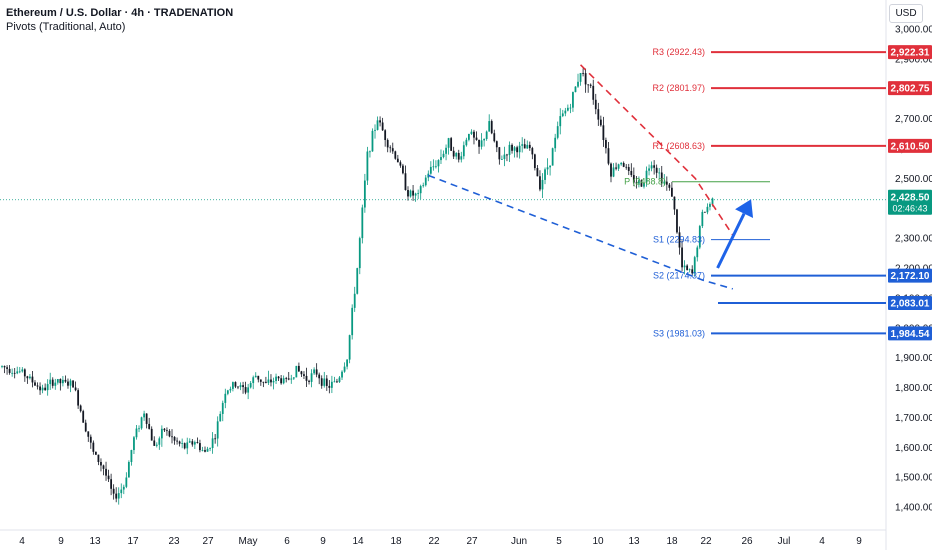 This screenshot has width=932, height=550. What do you see at coordinates (358, 541) in the screenshot?
I see `x-tick-label: 14` at bounding box center [358, 541].